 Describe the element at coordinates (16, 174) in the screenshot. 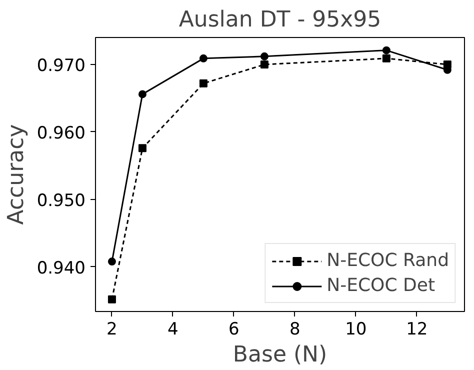

I see `y-axis-title: Accuracy` at that location.